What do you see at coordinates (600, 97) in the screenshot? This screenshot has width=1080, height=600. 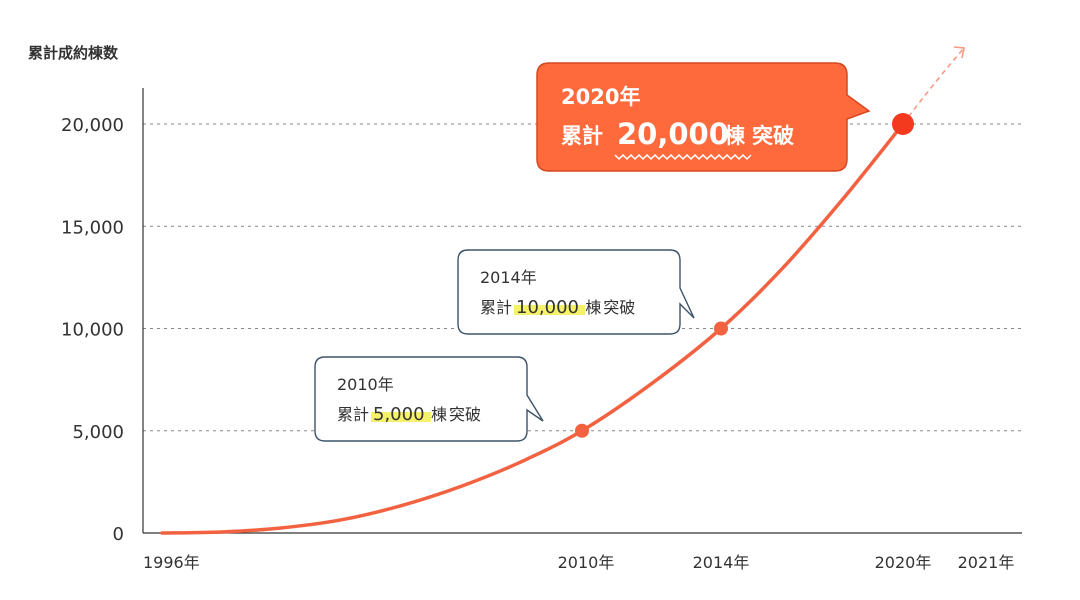 I see `callout-year: 2020年` at bounding box center [600, 97].